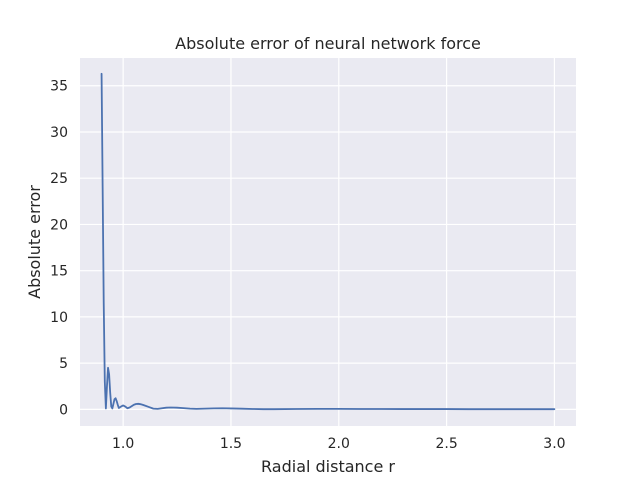 The height and width of the screenshot is (480, 640). Describe the element at coordinates (231, 444) in the screenshot. I see `x-tick-label: 1.5` at that location.